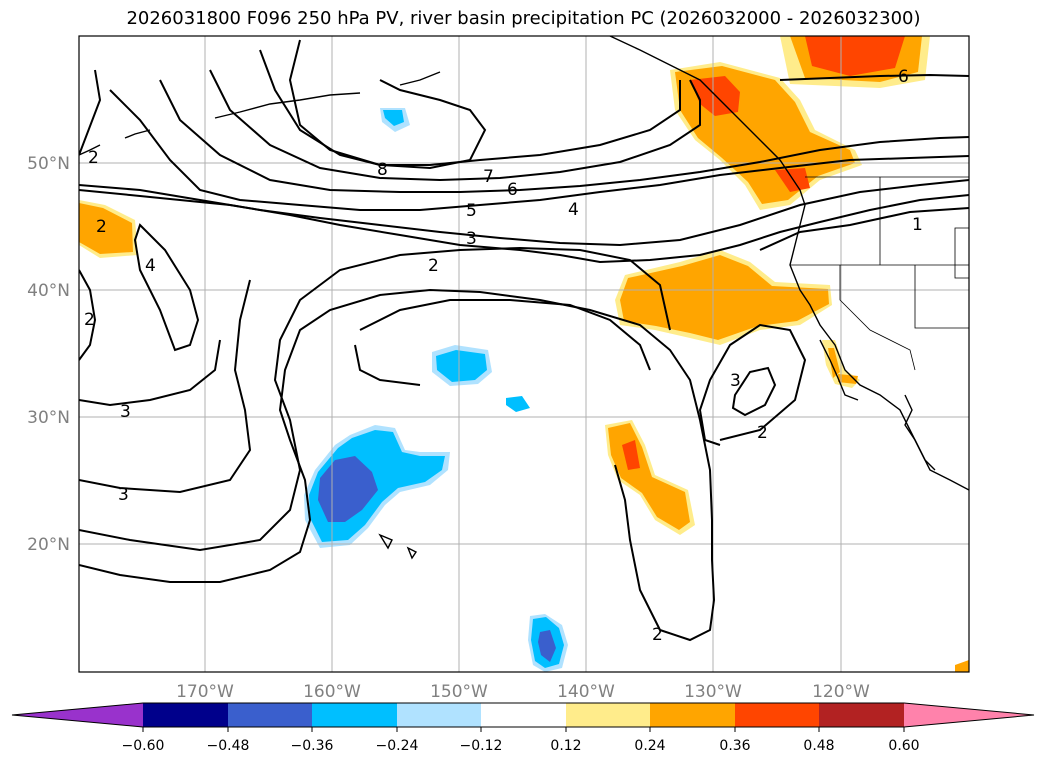  I want to click on longitude-labels: 170°W 160°W 150°W 140°W 130°W 120°W, so click(523, 692).